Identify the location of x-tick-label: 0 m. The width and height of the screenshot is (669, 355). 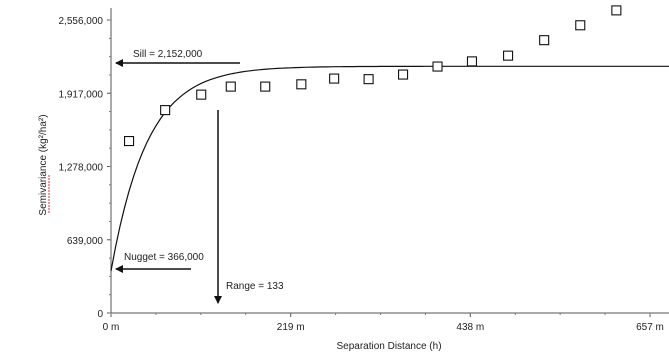
(111, 327).